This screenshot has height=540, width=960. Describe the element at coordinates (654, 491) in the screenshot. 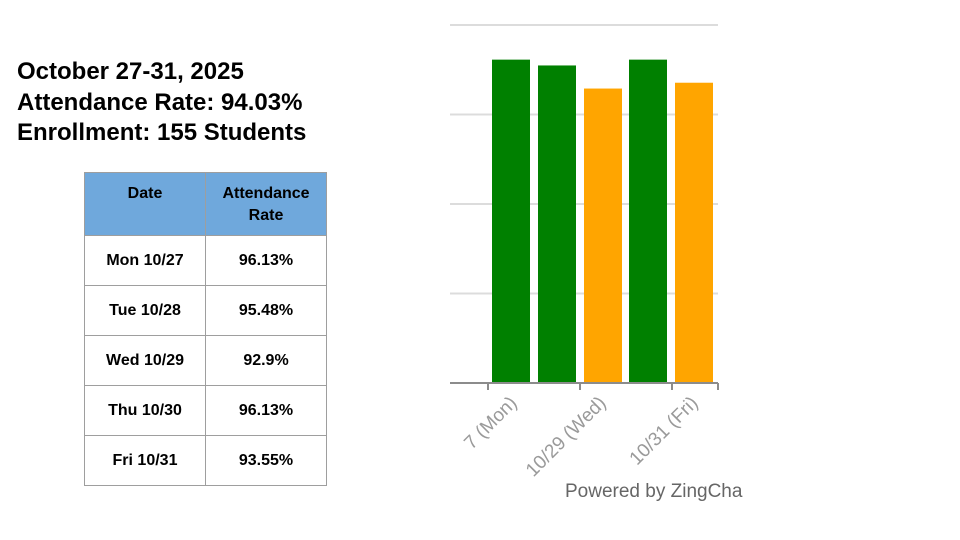

I see `chart-credit: Powered by ZingCha` at that location.